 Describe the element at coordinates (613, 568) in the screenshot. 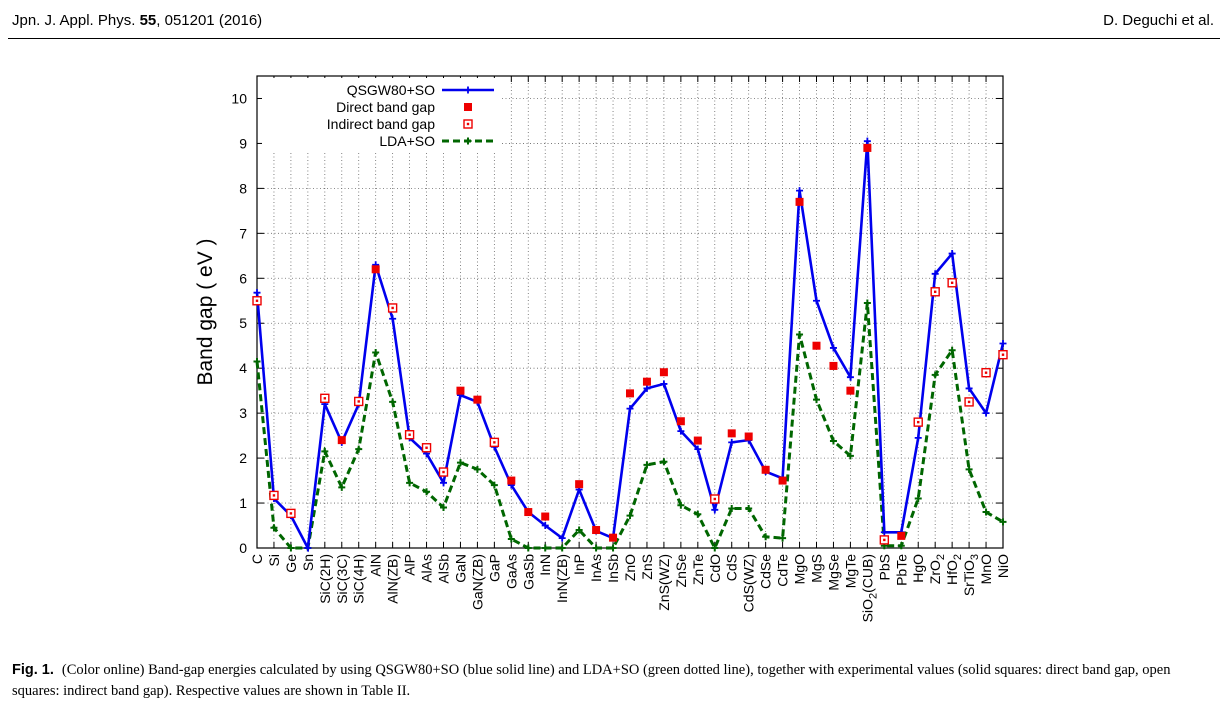

I see `x-tick-label-insb: InSb` at that location.